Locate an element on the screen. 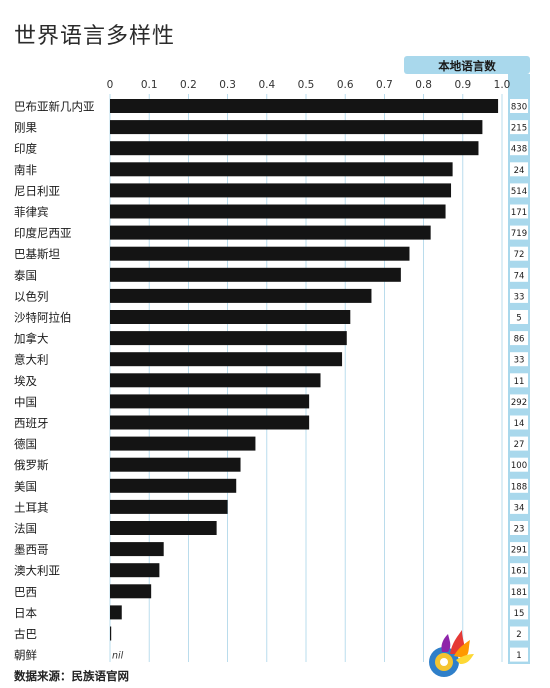  language-count: 830 is located at coordinates (519, 108).